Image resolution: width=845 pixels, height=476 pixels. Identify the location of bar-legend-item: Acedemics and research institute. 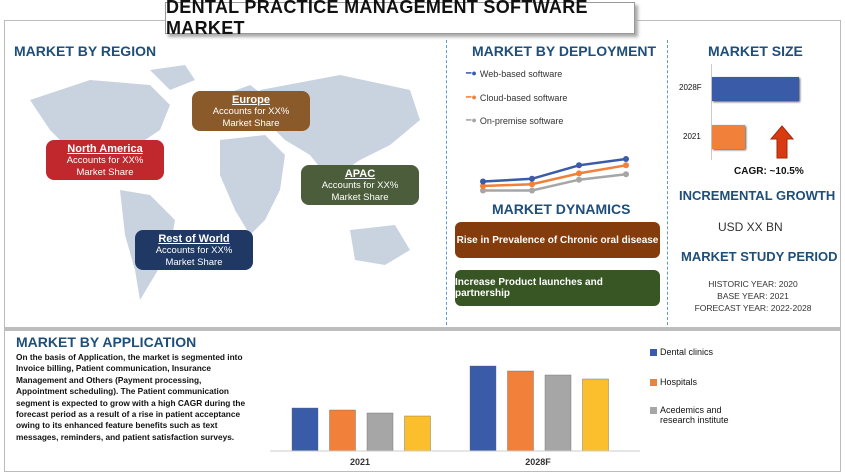
(697, 415).